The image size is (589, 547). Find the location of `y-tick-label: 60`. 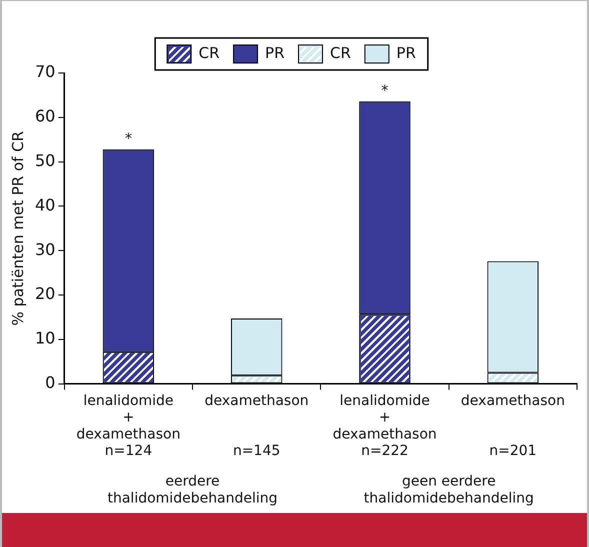

y-tick-label: 60 is located at coordinates (45, 116).